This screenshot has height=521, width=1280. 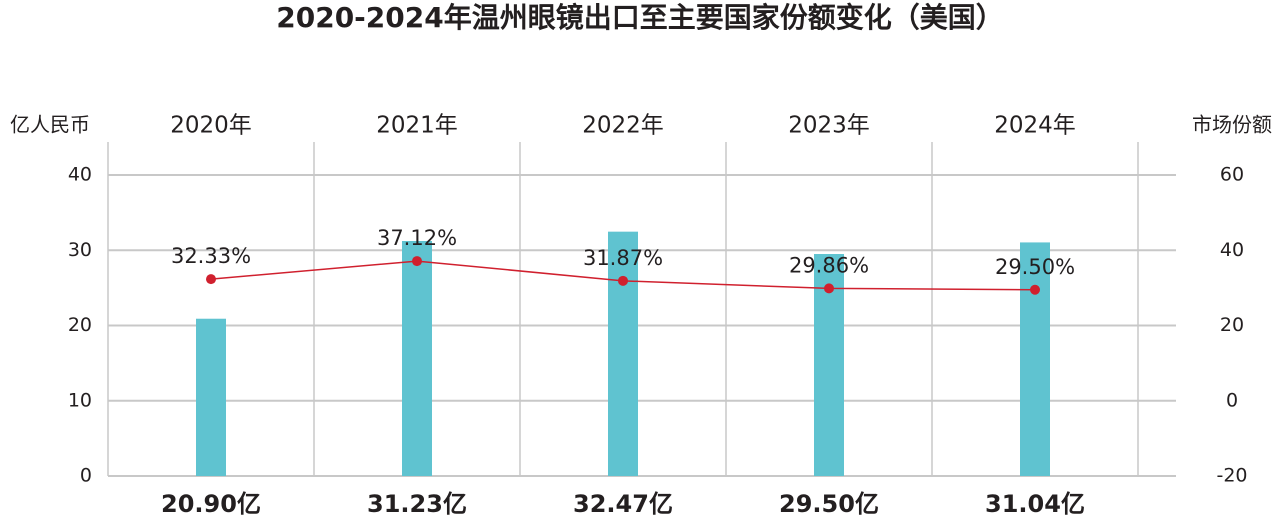 I want to click on y2-axis-label: 市场份额, so click(x=1232, y=125).